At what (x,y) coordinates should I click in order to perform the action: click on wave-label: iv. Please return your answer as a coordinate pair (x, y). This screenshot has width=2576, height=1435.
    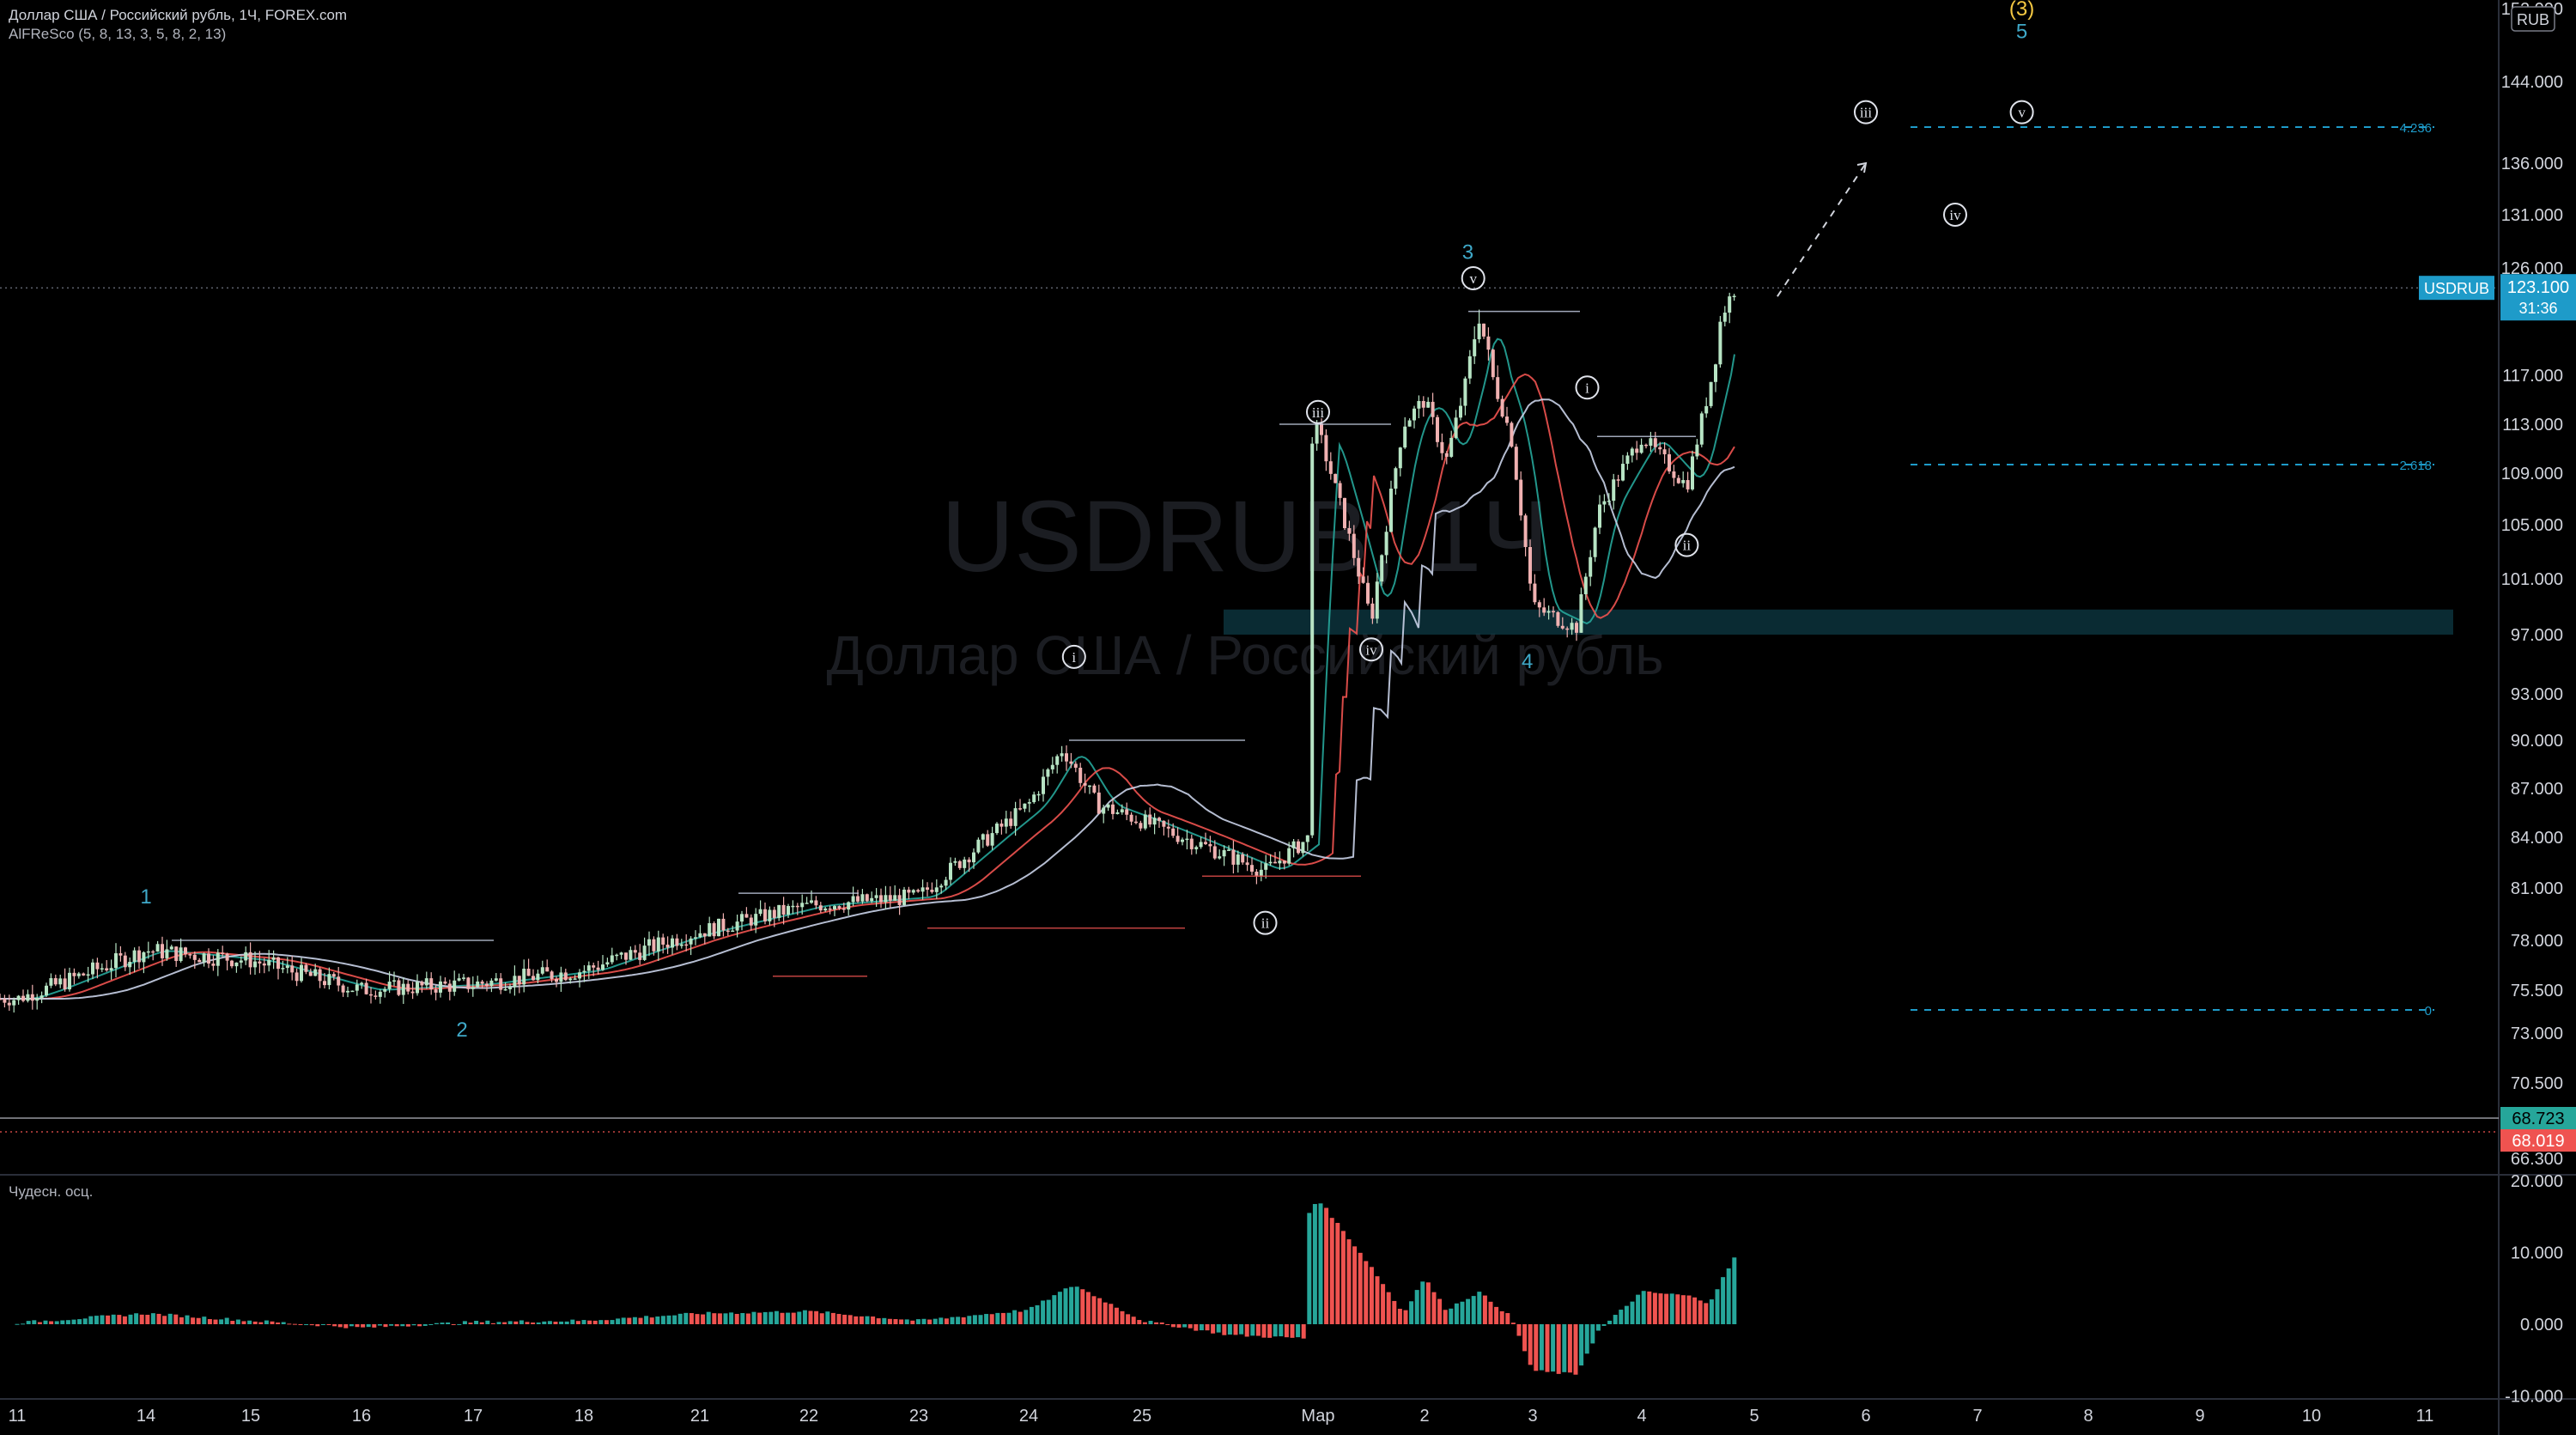
    Looking at the image, I should click on (1371, 649).